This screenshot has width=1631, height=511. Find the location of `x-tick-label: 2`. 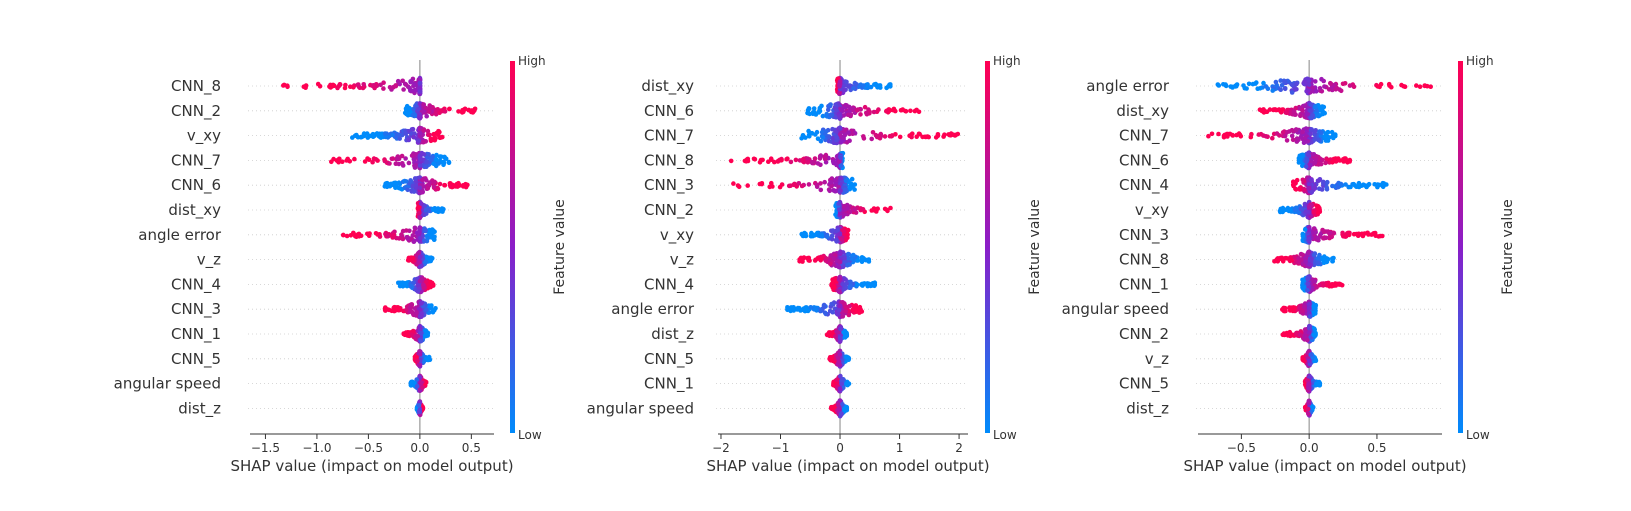

x-tick-label: 2 is located at coordinates (959, 448).